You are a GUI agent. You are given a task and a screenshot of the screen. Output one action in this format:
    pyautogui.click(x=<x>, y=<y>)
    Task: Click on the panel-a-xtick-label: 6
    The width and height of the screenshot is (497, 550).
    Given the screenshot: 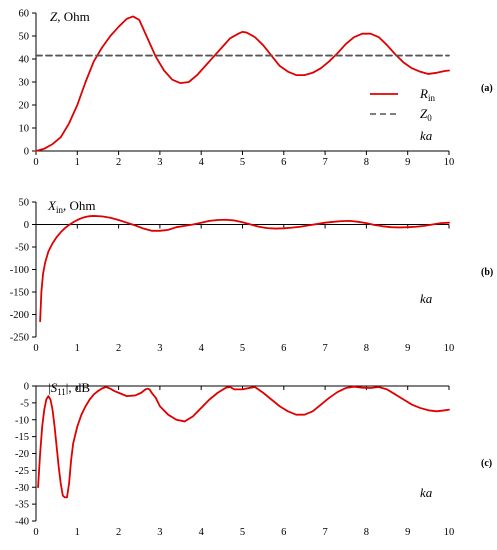 What is the action you would take?
    pyautogui.click(x=283, y=162)
    